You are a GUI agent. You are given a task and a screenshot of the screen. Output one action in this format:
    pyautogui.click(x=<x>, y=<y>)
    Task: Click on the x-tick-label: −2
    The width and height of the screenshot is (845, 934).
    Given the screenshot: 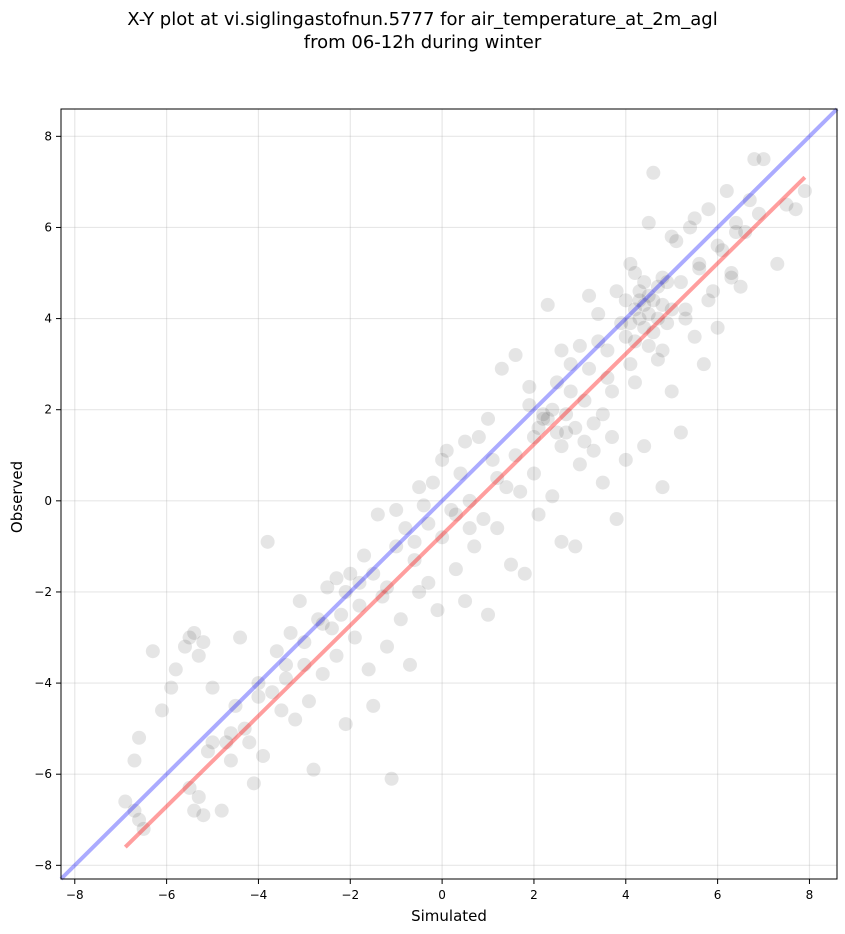 What is the action you would take?
    pyautogui.click(x=350, y=895)
    